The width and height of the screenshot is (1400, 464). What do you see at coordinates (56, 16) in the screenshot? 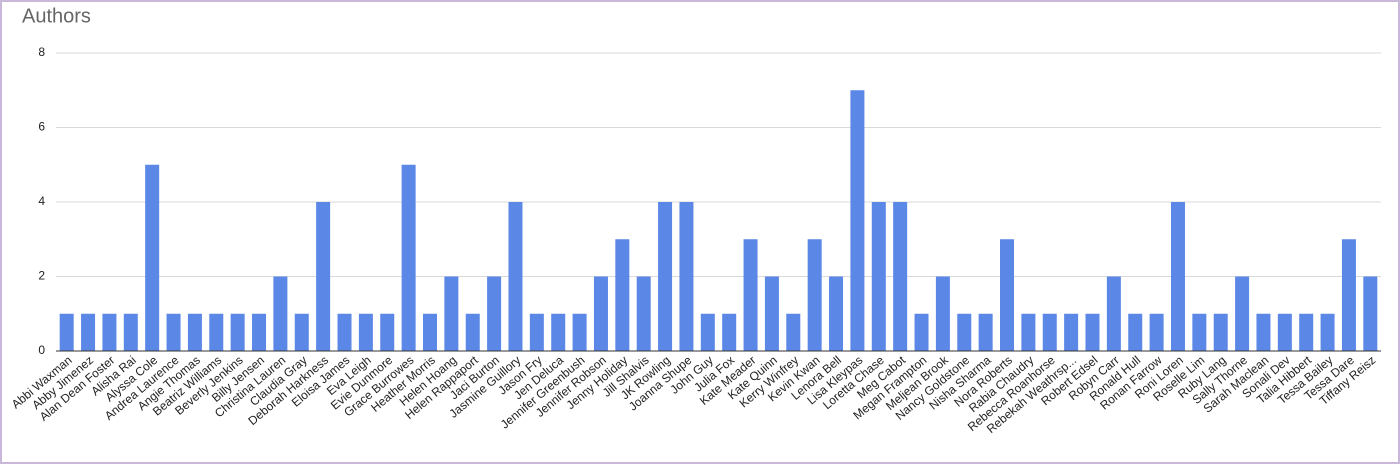
I see `chart-title: Authors` at bounding box center [56, 16].